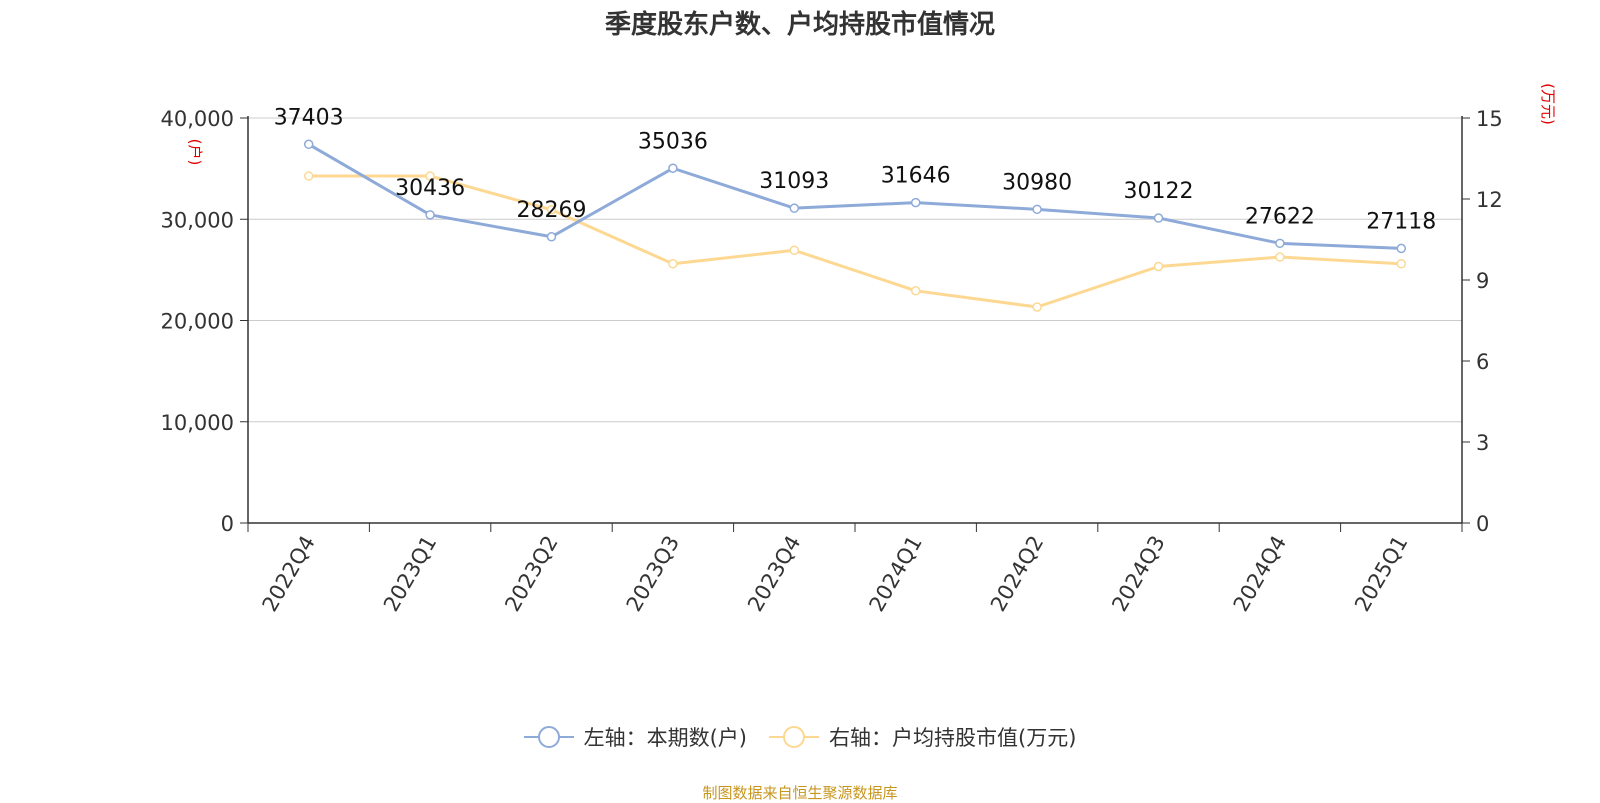 This screenshot has width=1600, height=803. What do you see at coordinates (1280, 216) in the screenshot?
I see `data-label: 27622` at bounding box center [1280, 216].